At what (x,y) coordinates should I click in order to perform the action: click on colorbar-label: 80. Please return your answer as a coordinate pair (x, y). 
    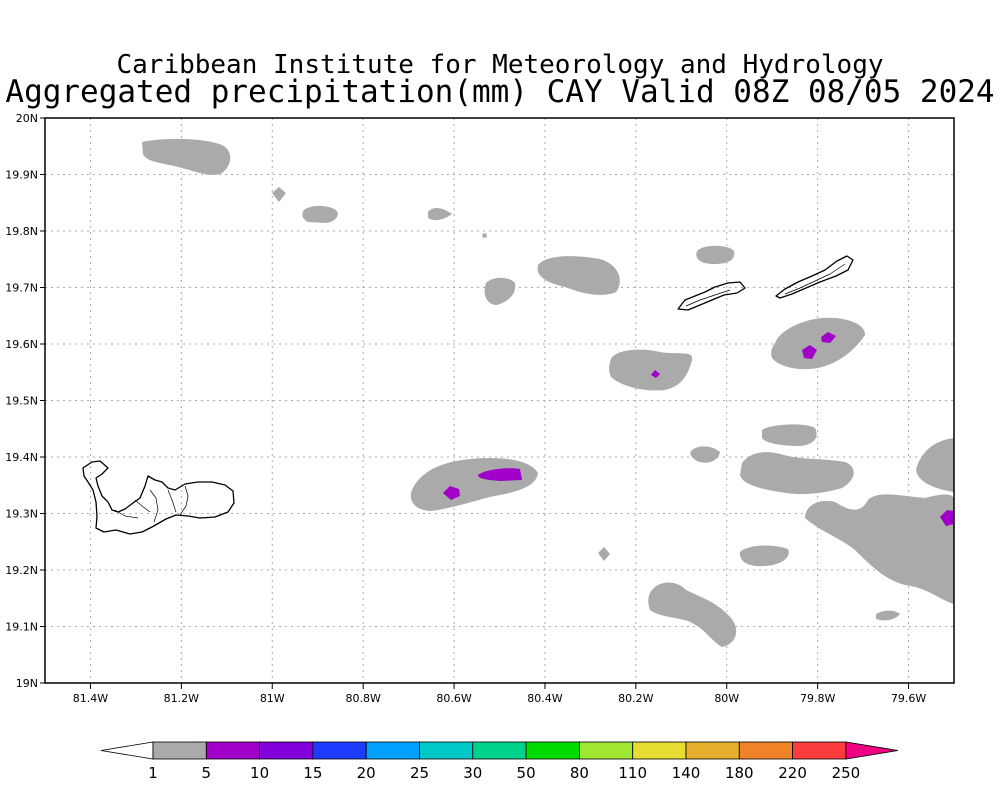
    Looking at the image, I should click on (579, 773).